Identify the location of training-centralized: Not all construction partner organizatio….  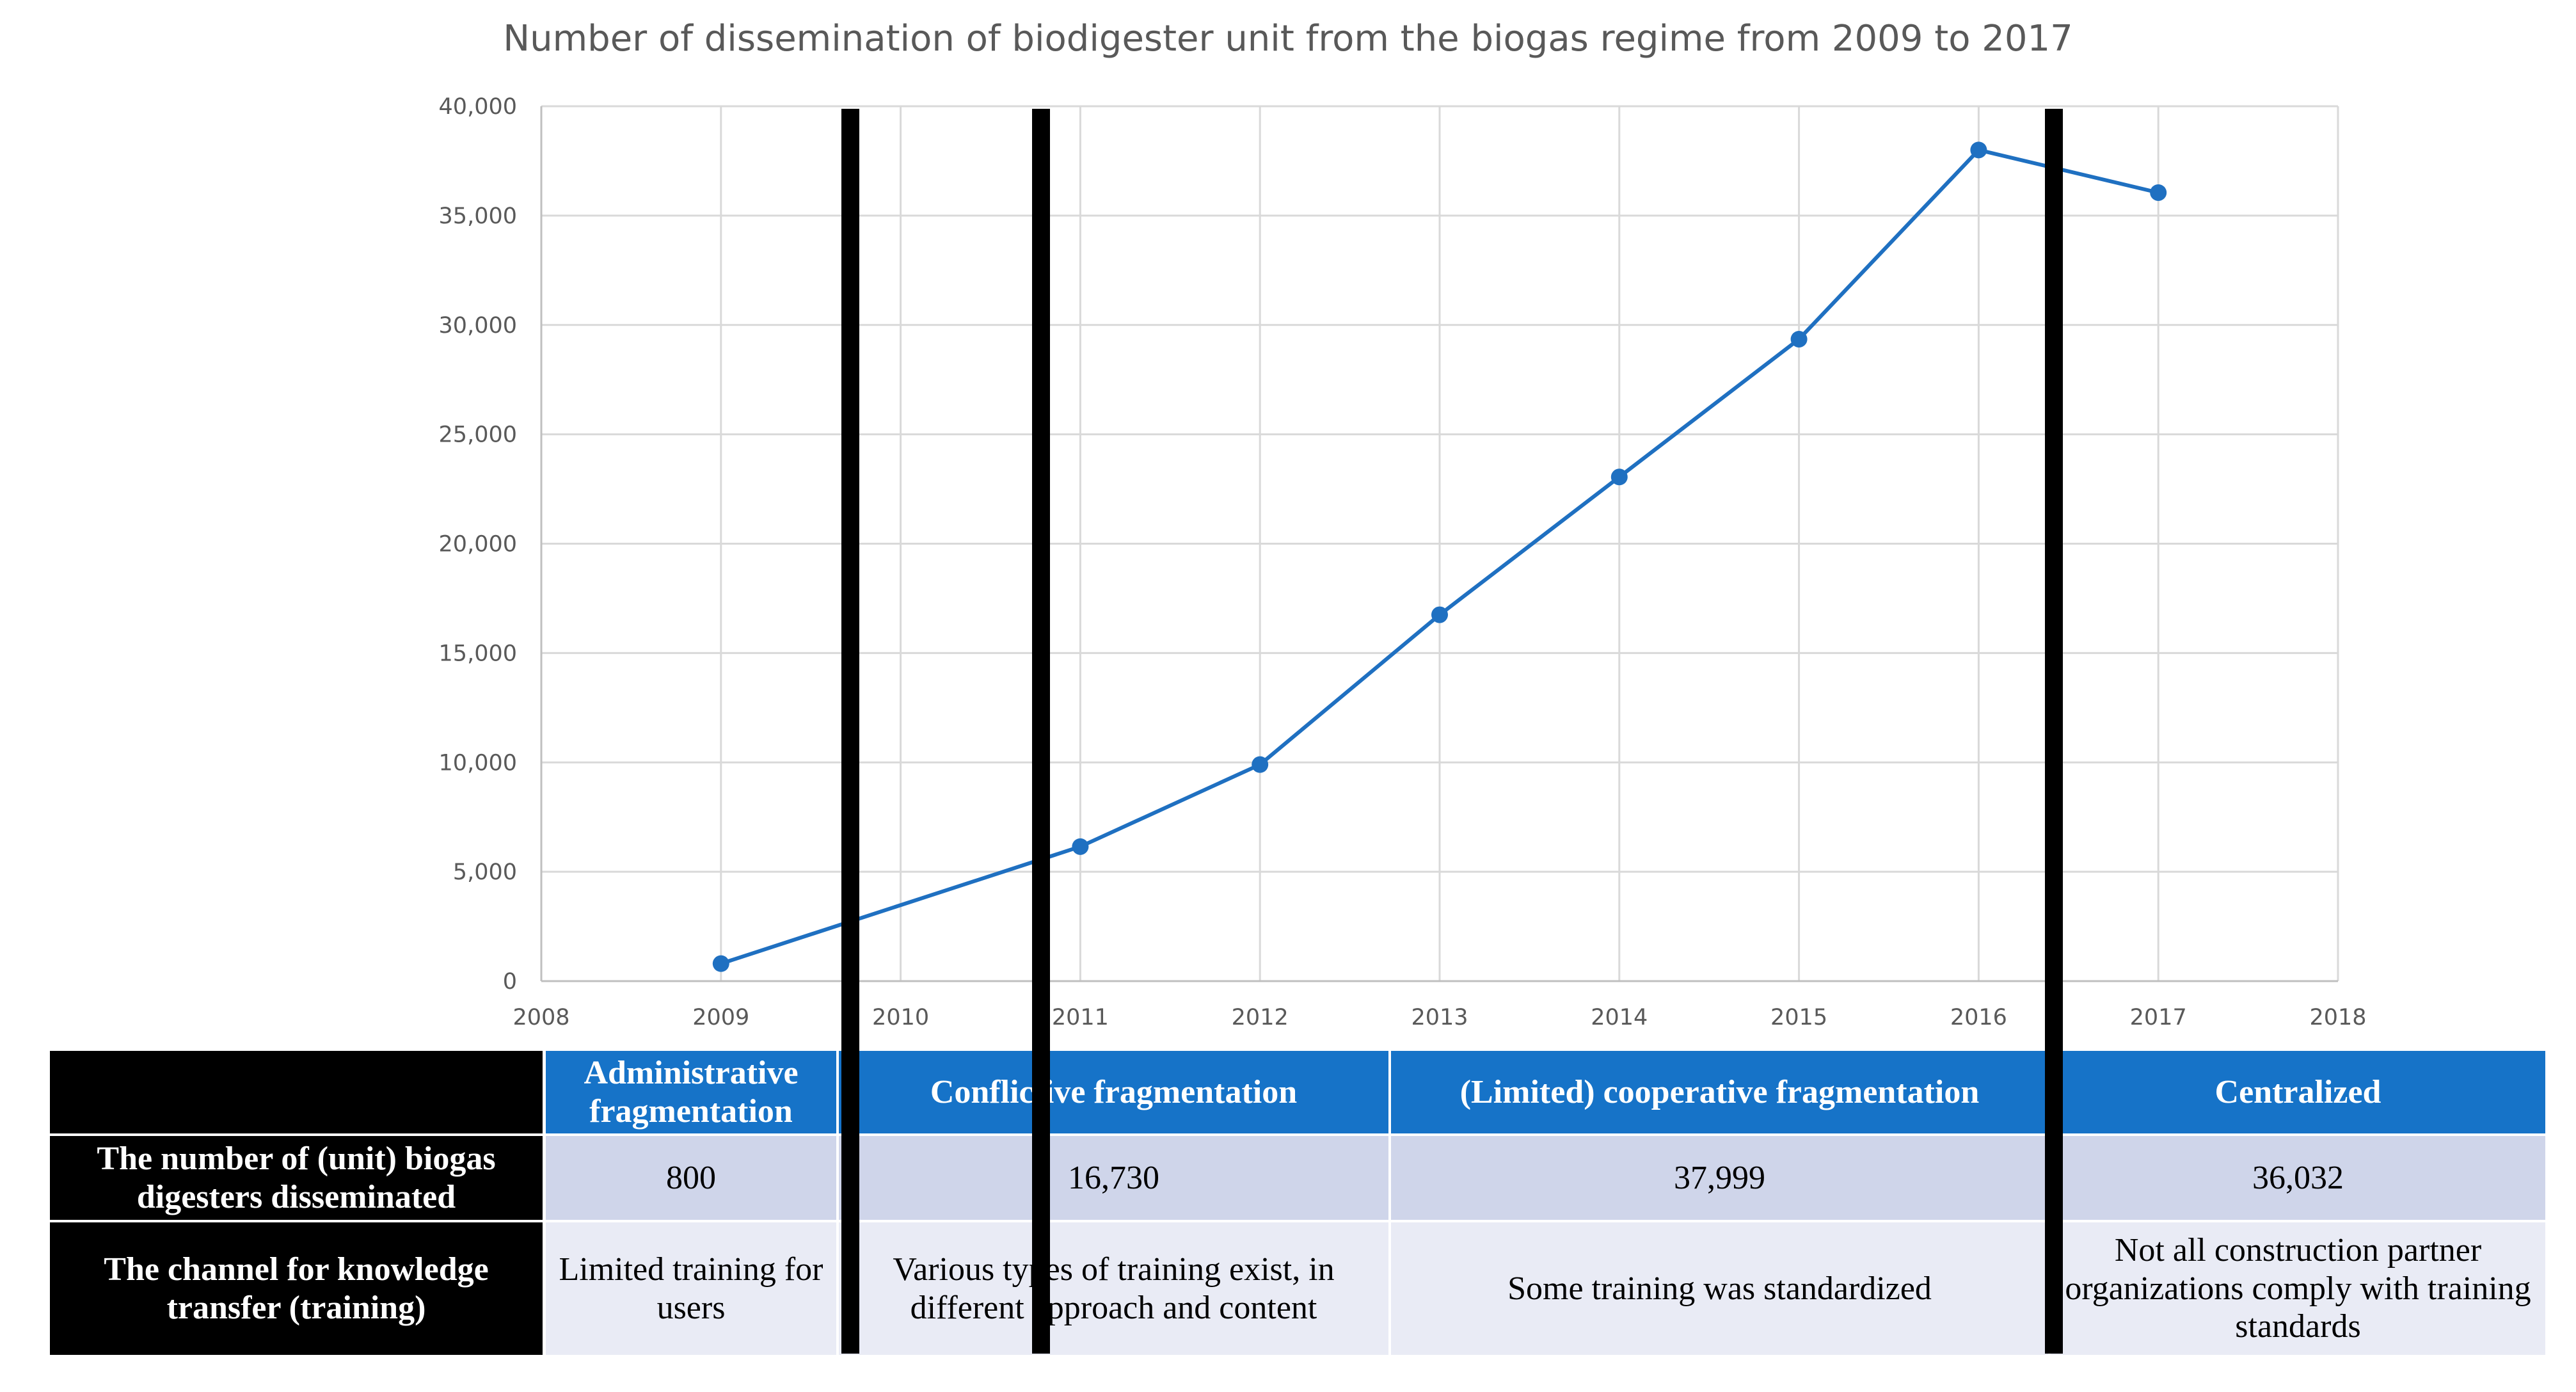
(2298, 1288).